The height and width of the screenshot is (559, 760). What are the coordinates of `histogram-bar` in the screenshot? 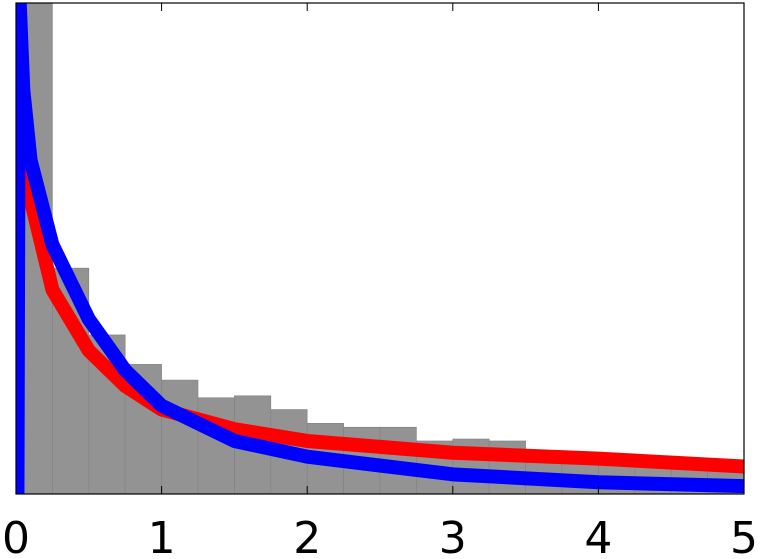 It's located at (180, 436).